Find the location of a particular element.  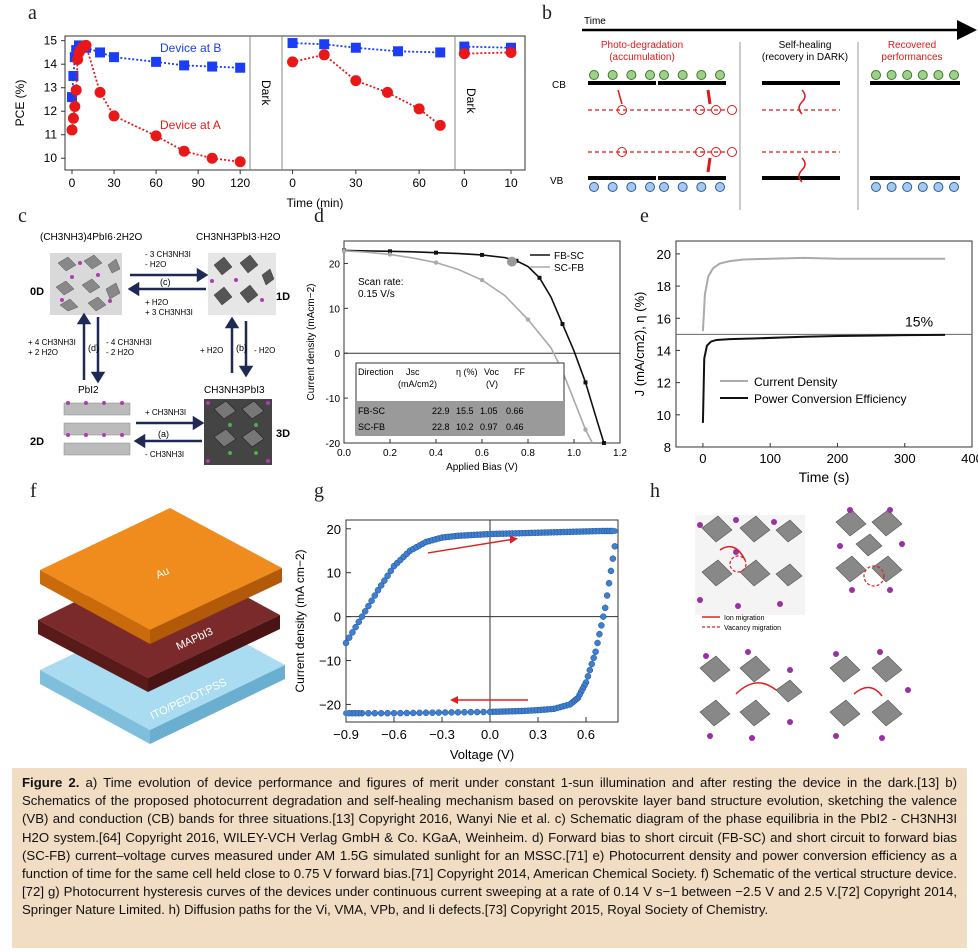

panel-label-e: e is located at coordinates (644, 216).